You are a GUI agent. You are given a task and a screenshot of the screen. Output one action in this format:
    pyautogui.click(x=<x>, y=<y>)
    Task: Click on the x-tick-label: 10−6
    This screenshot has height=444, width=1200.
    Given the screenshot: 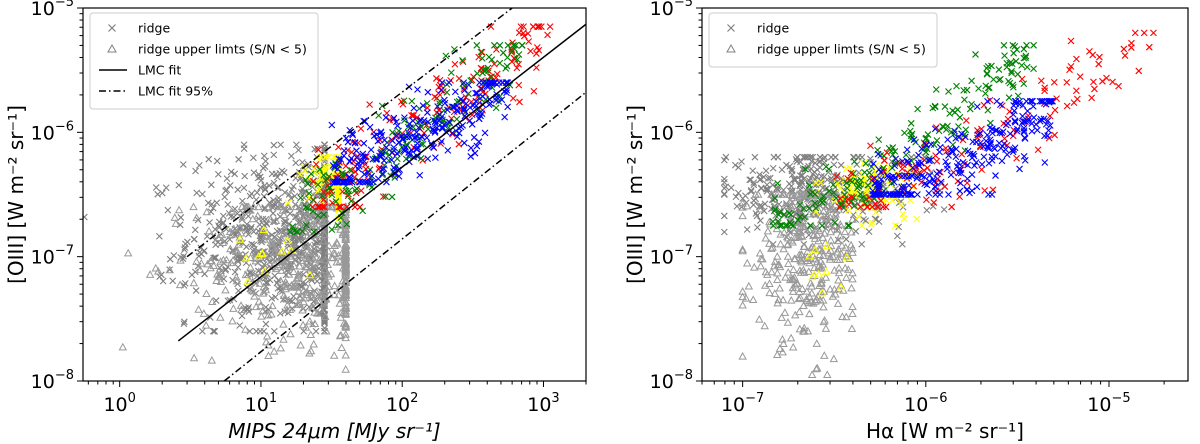 What is the action you would take?
    pyautogui.click(x=925, y=403)
    